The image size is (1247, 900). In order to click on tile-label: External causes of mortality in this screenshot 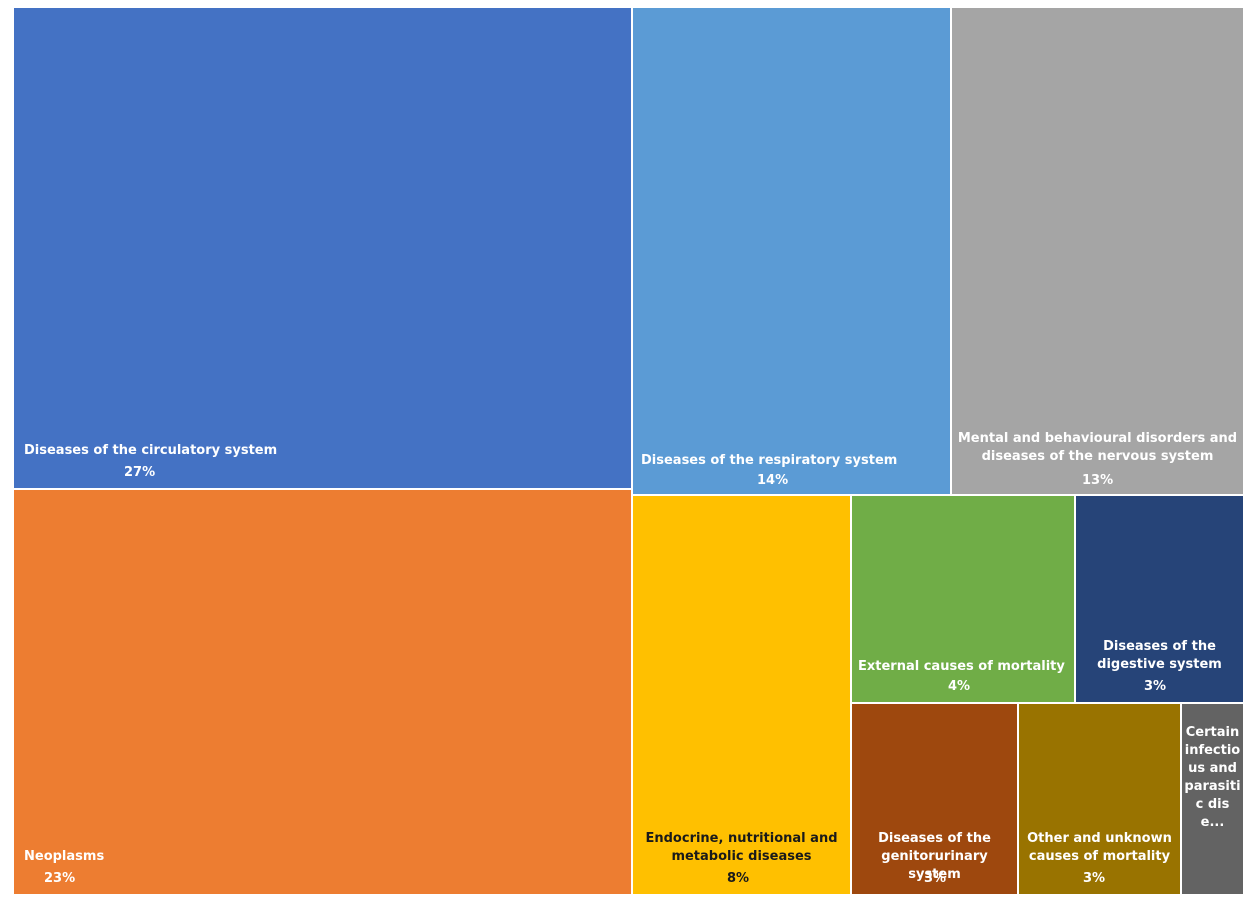, I will do `click(961, 666)`.